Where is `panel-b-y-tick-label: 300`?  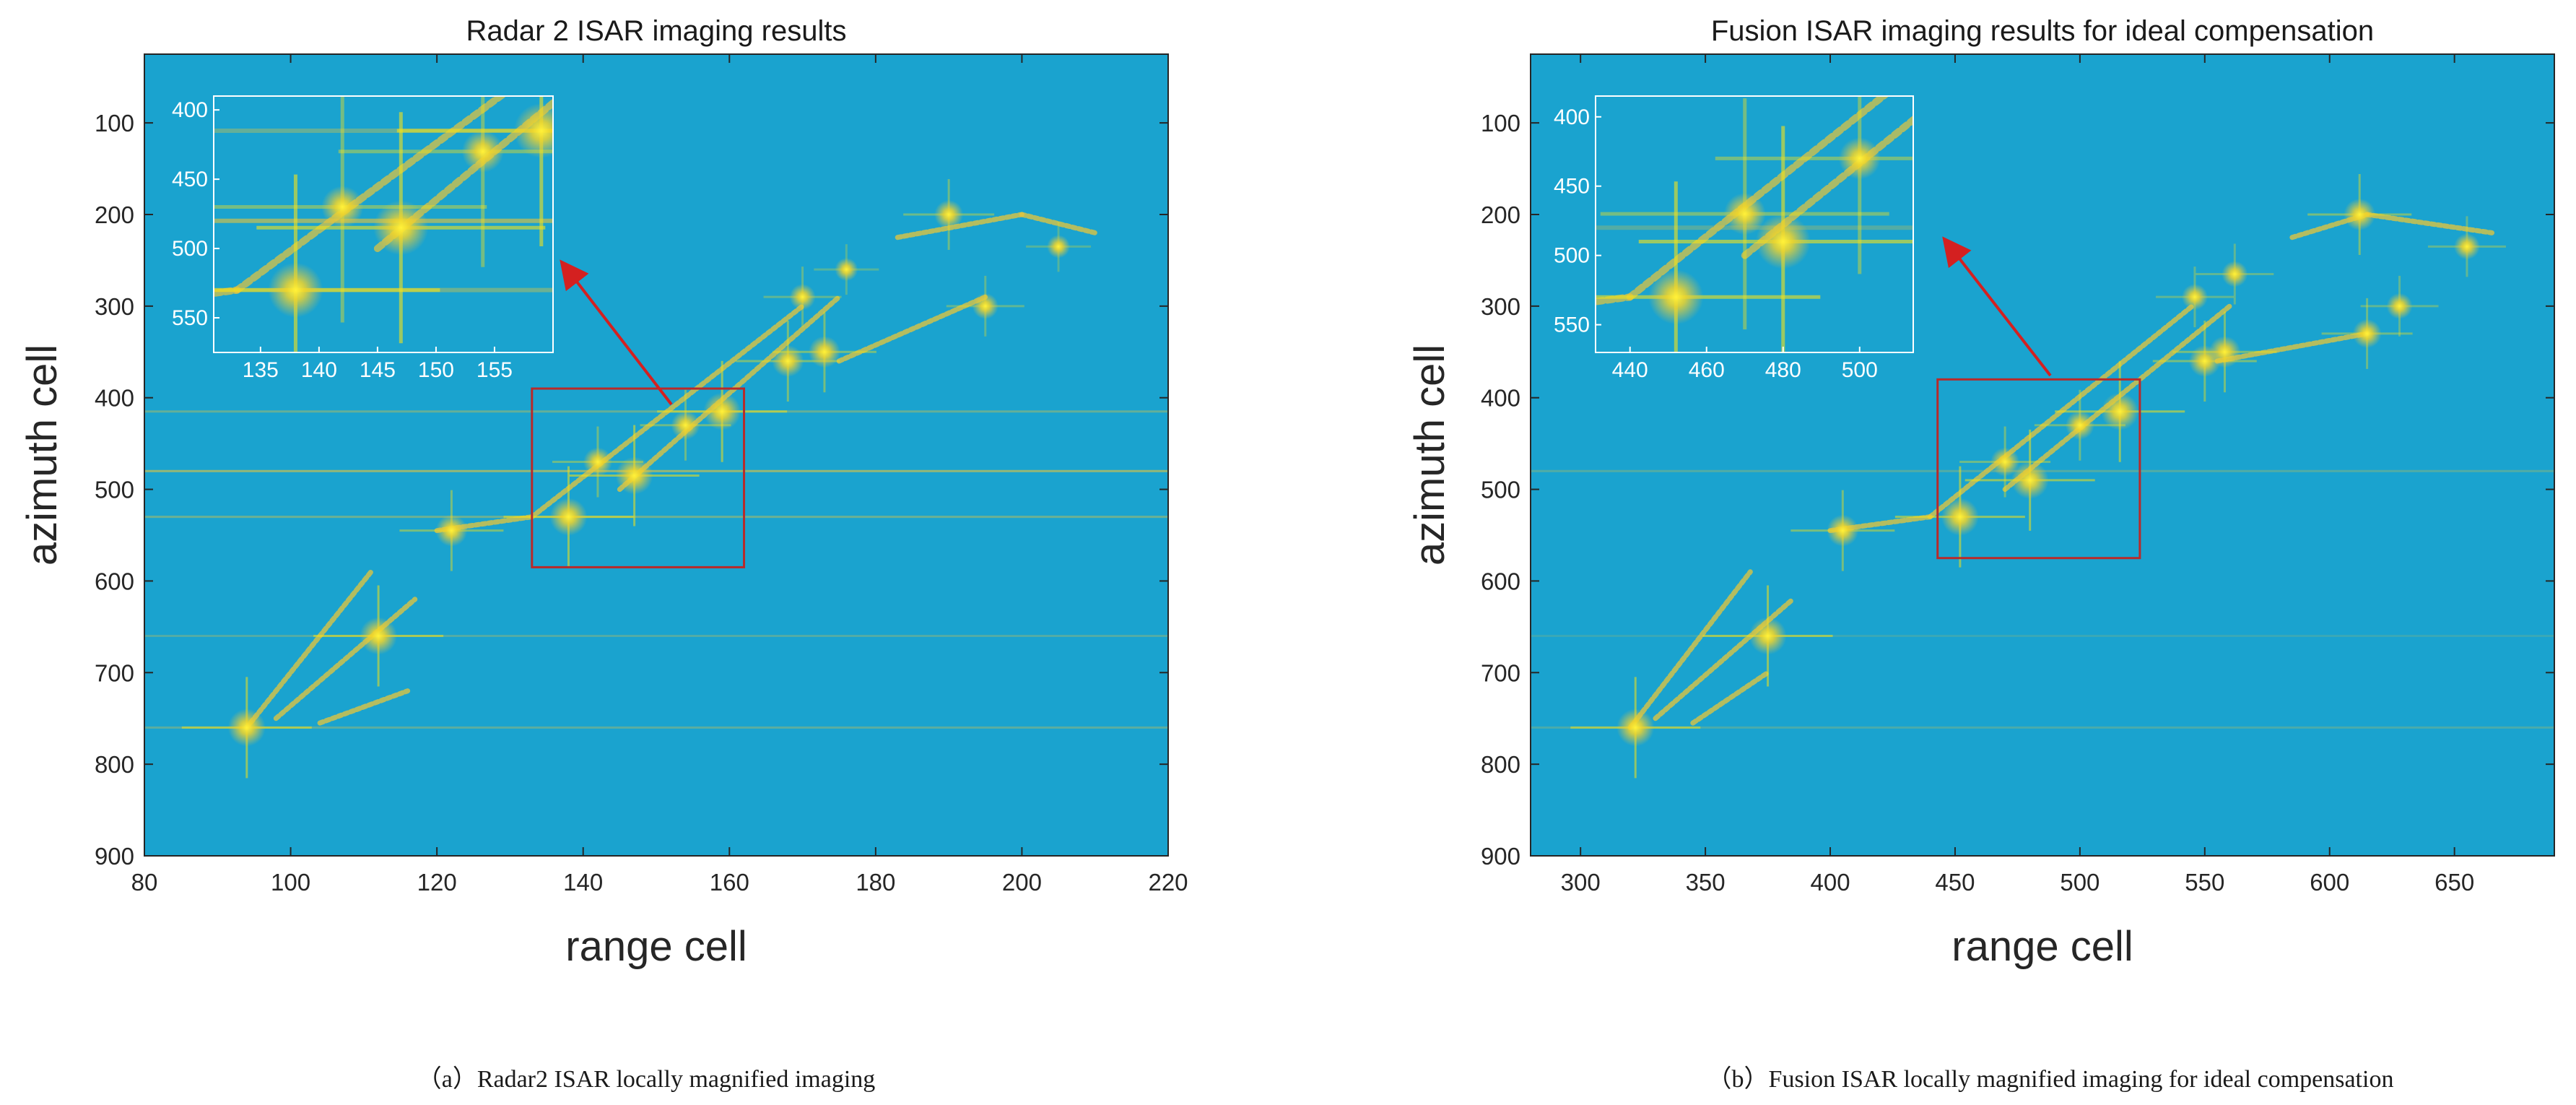 panel-b-y-tick-label: 300 is located at coordinates (1500, 306).